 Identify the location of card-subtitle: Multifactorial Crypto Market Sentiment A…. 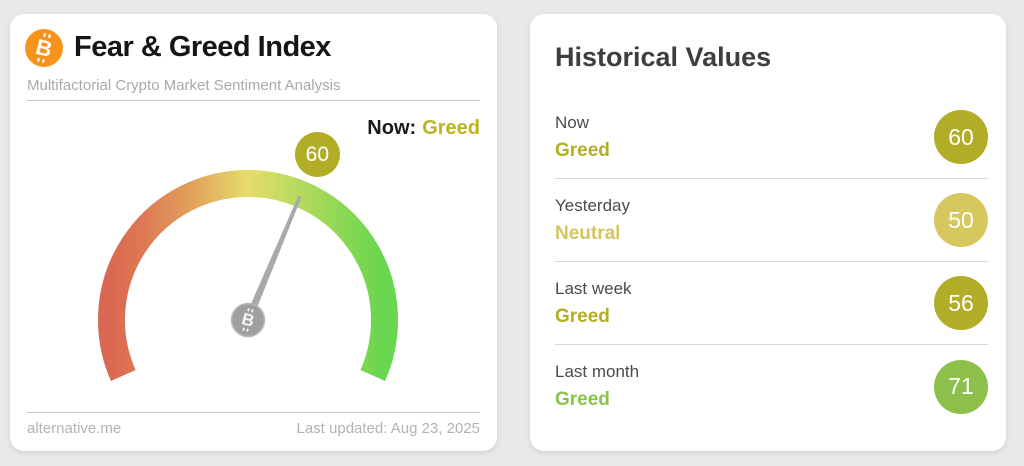
(184, 85).